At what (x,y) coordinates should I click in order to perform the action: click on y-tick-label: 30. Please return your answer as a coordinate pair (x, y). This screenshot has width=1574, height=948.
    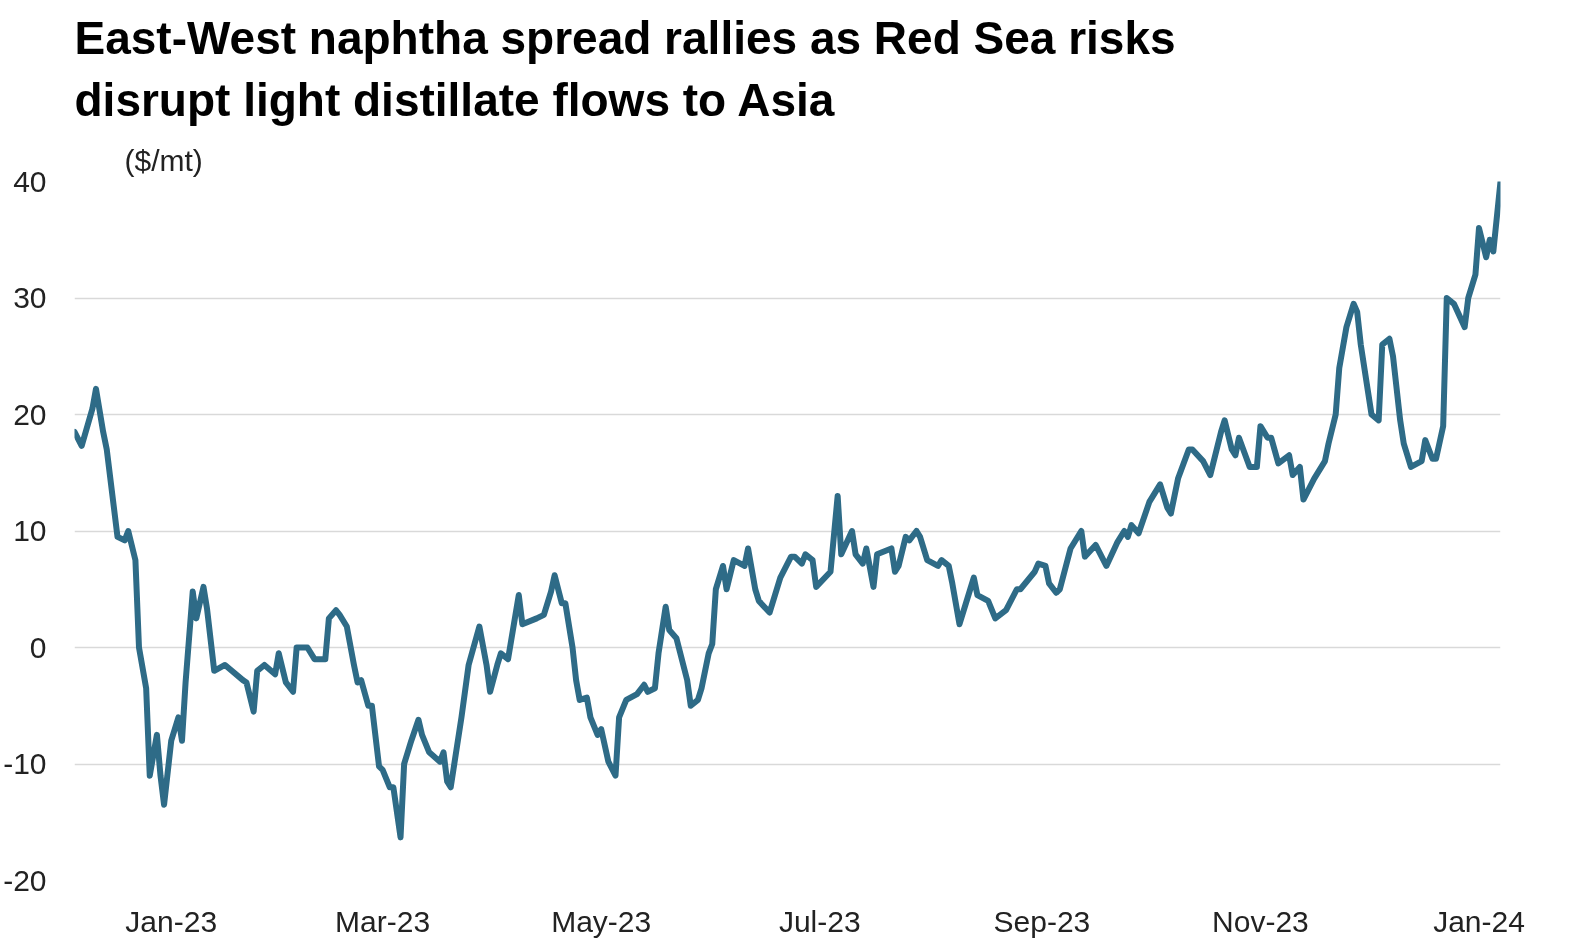
    Looking at the image, I should click on (30, 297).